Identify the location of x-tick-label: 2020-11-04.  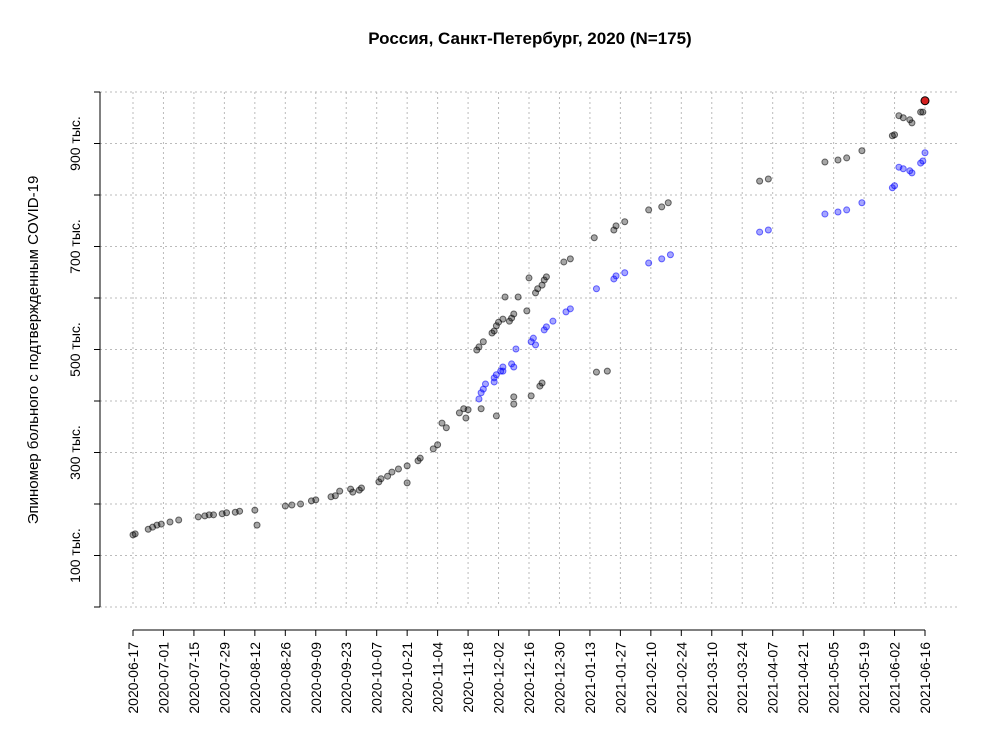
(438, 677).